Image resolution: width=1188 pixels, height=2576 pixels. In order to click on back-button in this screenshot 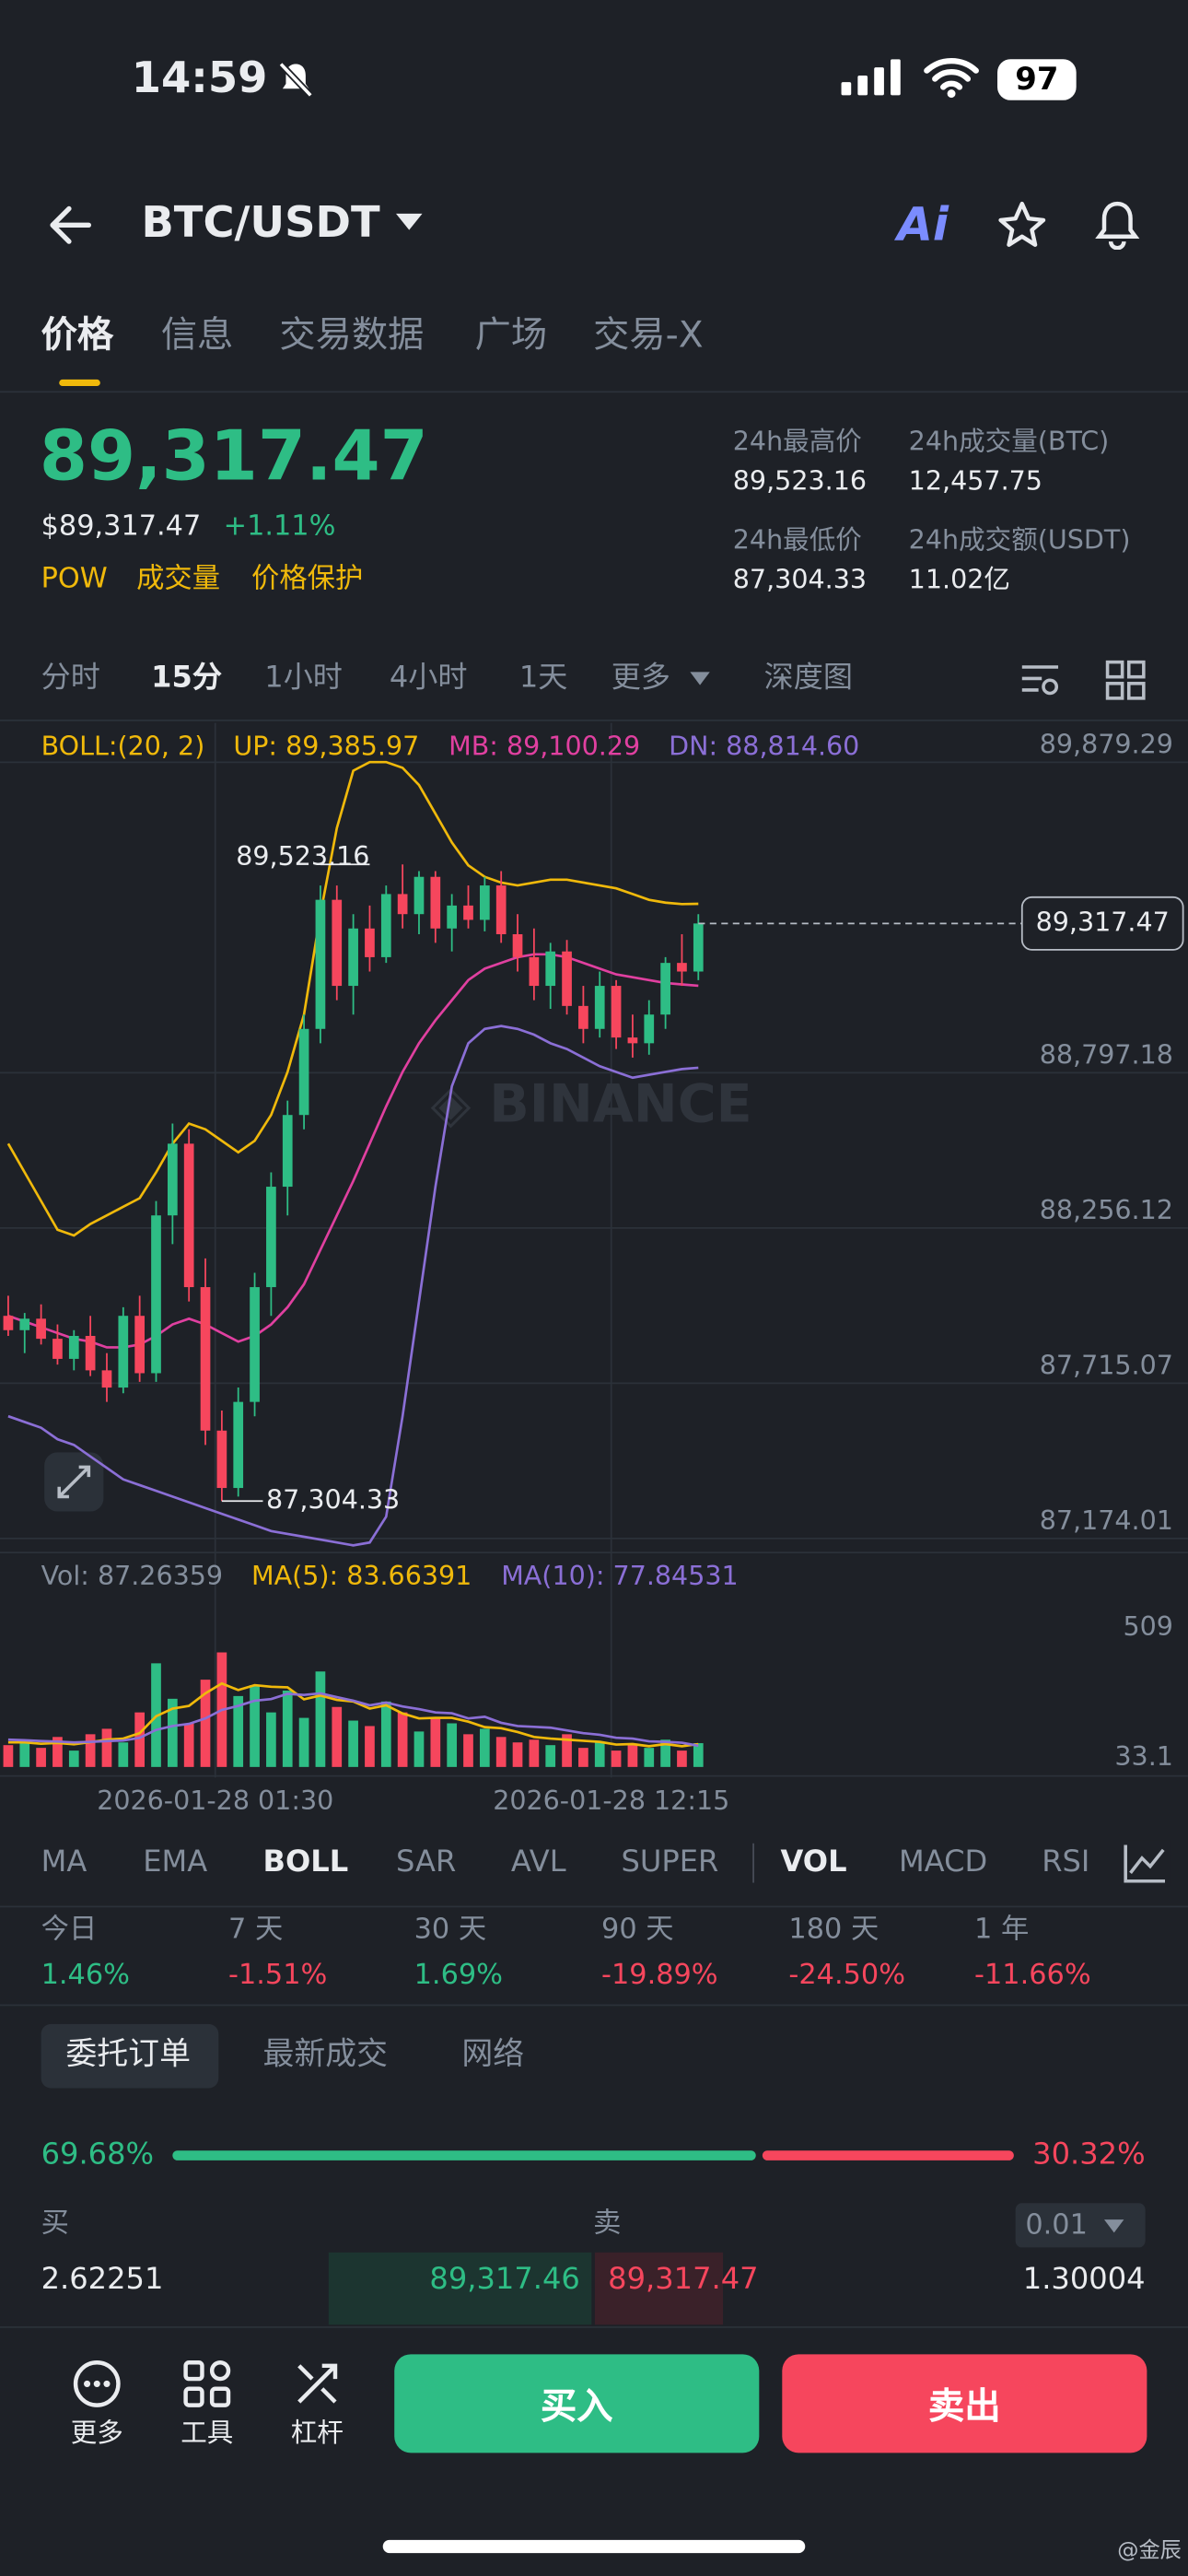, I will do `click(71, 225)`.